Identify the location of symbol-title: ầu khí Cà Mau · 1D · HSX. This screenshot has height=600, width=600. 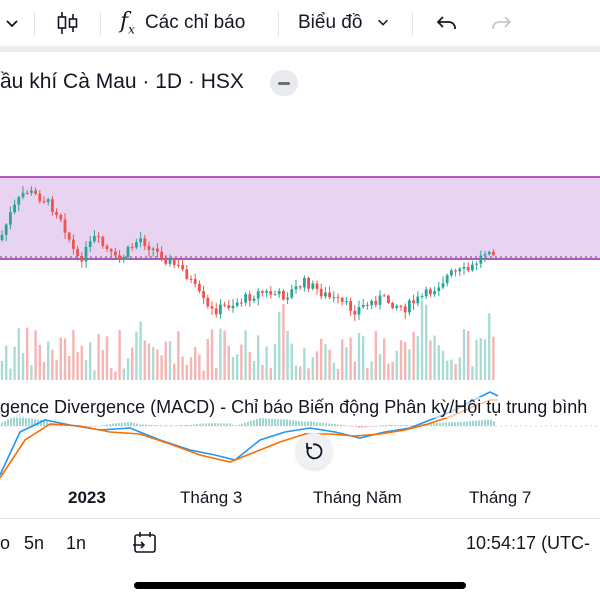
(122, 81).